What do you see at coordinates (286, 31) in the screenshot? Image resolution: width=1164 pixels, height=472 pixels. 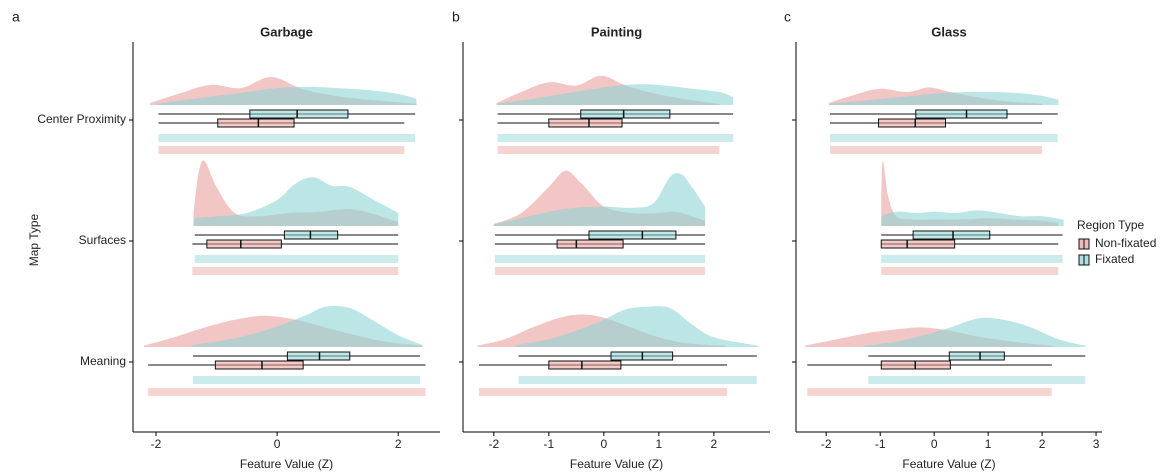 I see `panel-title: Garbage` at bounding box center [286, 31].